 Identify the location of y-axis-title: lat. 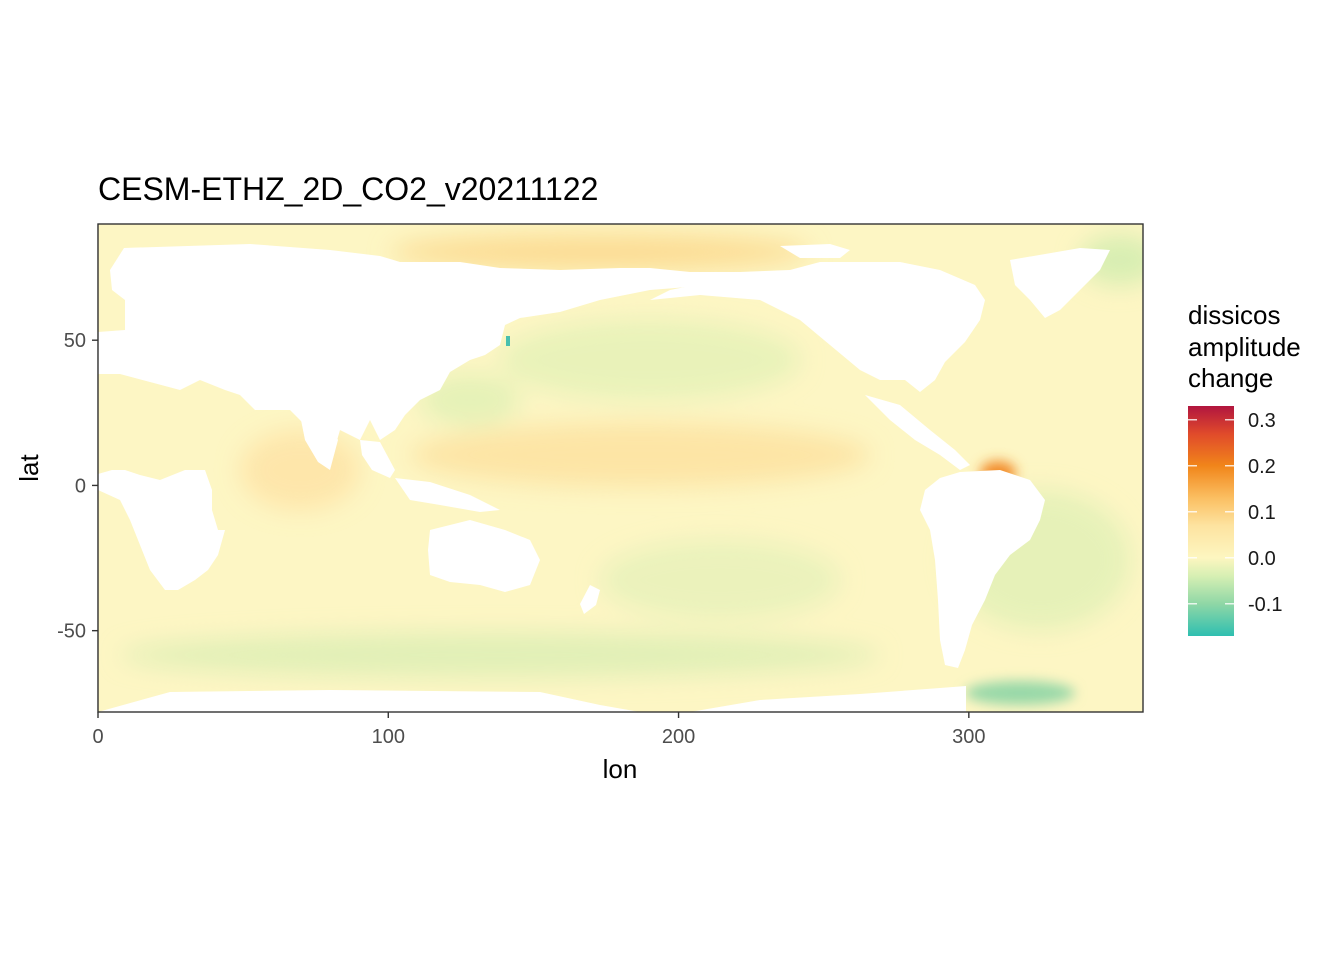
(29, 467).